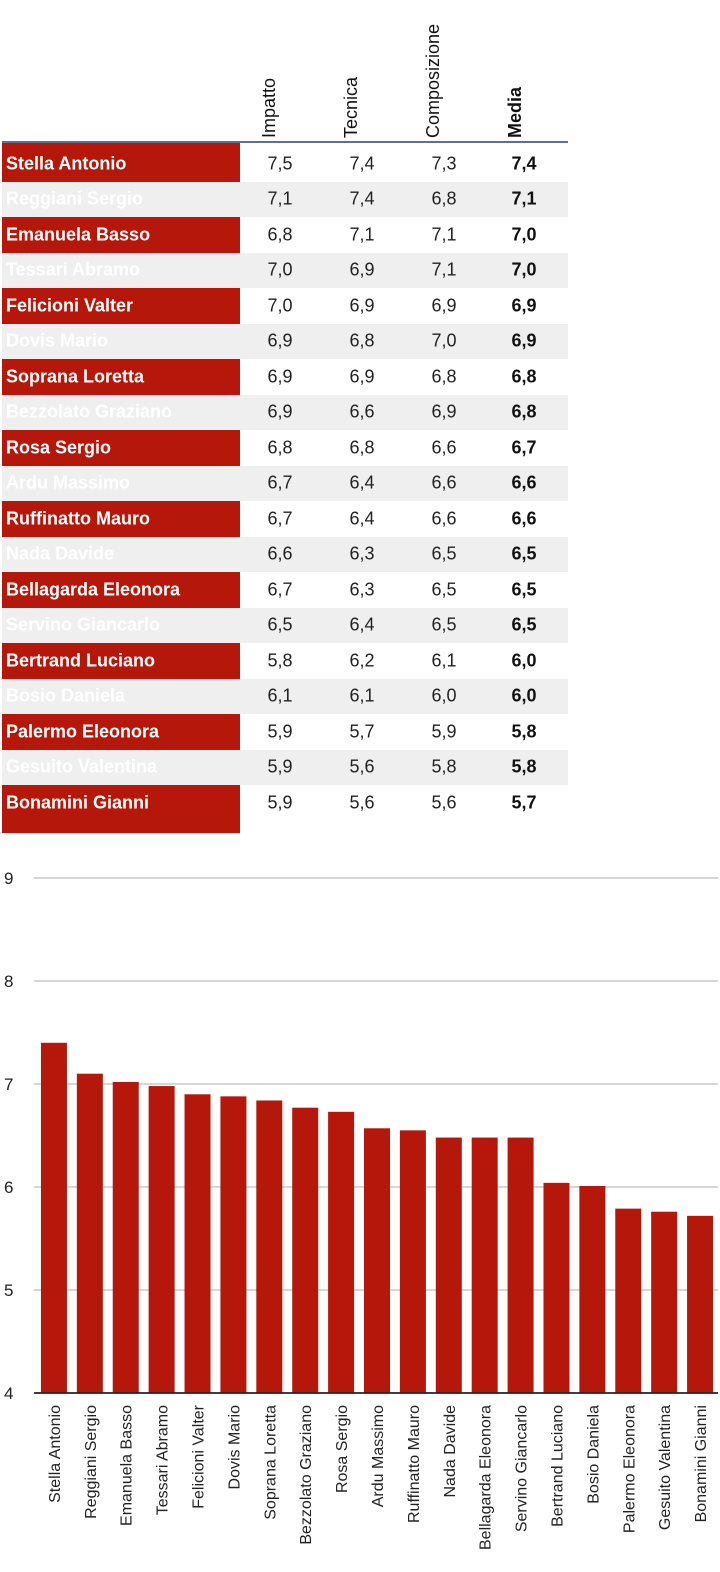 The image size is (720, 1572). Describe the element at coordinates (269, 107) in the screenshot. I see `header-impatto: Impatto` at that location.